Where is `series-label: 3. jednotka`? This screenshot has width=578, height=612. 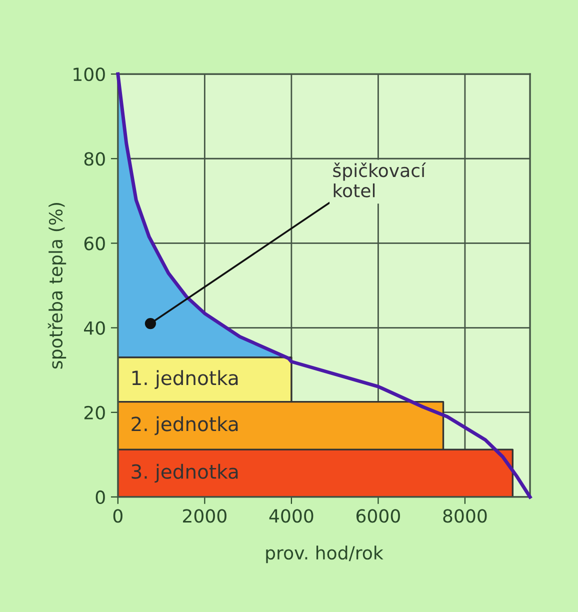 series-label: 3. jednotka is located at coordinates (185, 473).